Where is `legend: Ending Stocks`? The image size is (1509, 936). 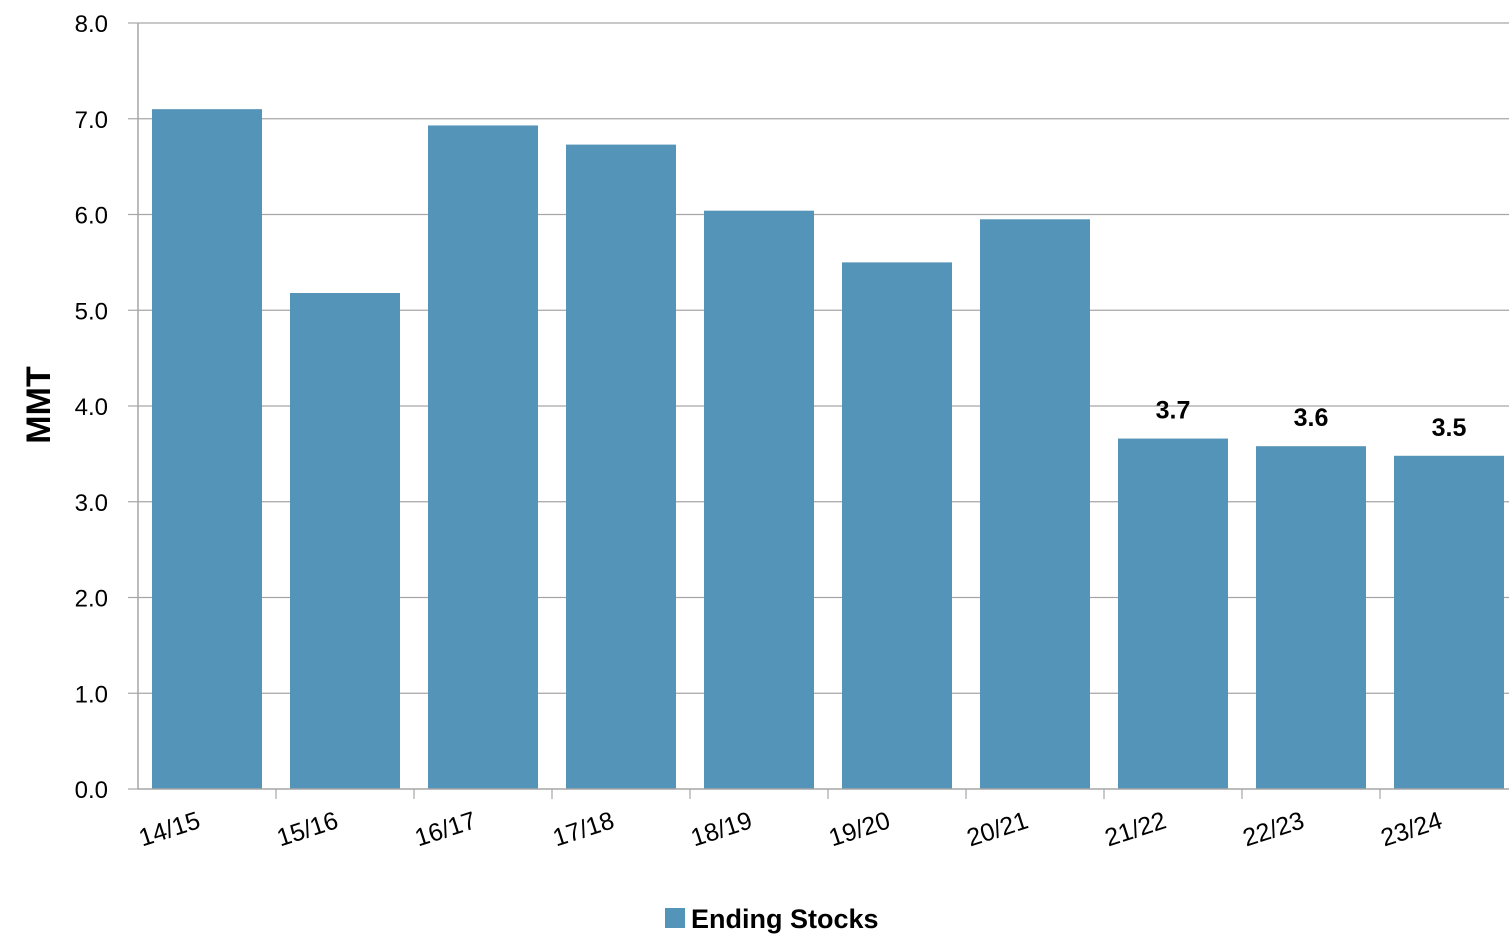
legend: Ending Stocks is located at coordinates (772, 919).